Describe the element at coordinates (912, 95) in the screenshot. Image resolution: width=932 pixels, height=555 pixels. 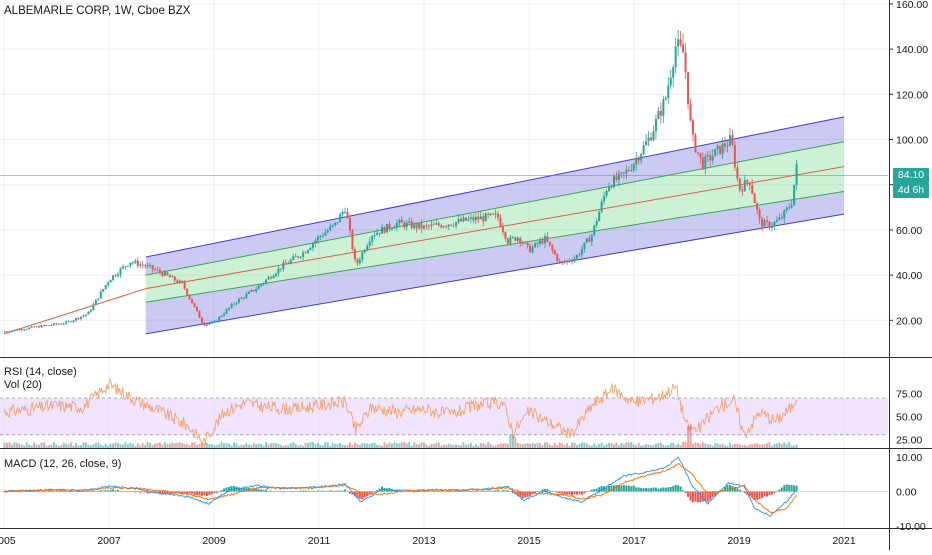
I see `price-tick-label: 120.00` at that location.